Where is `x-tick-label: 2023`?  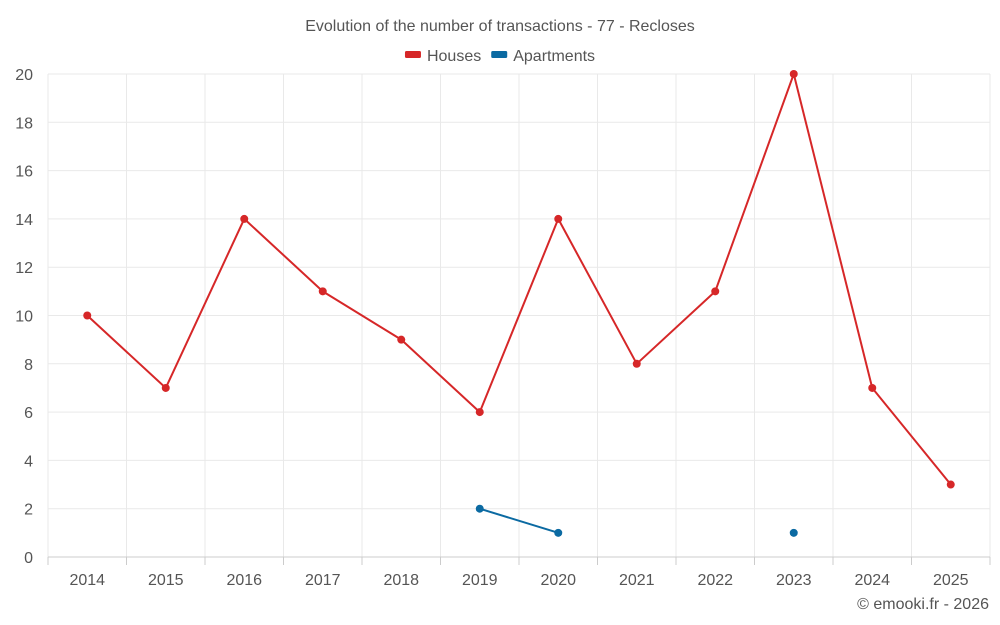
x-tick-label: 2023 is located at coordinates (794, 580).